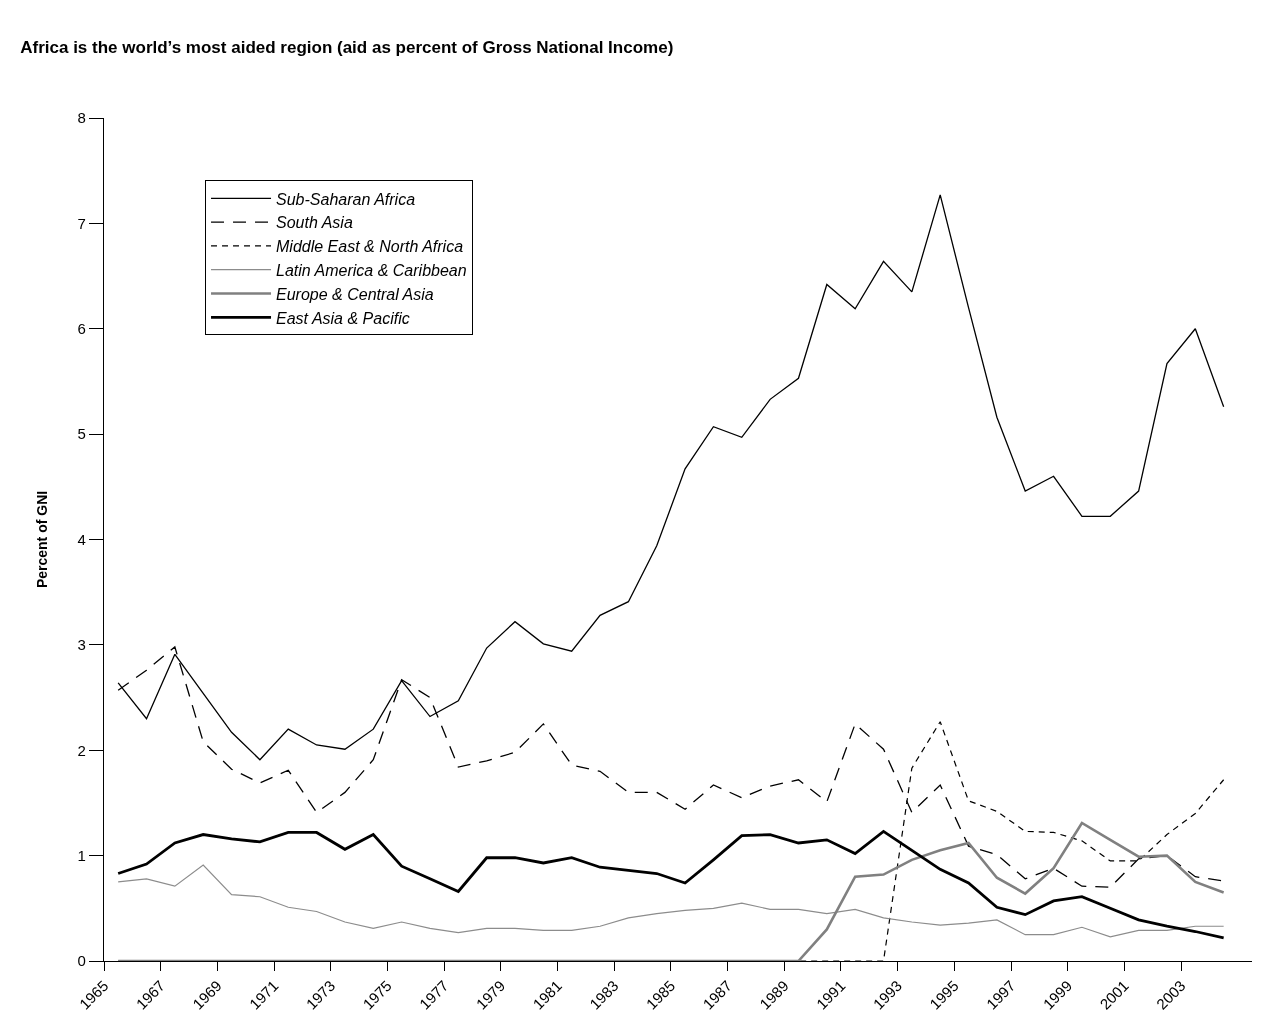  What do you see at coordinates (81, 855) in the screenshot?
I see `y-tick-label: 1` at bounding box center [81, 855].